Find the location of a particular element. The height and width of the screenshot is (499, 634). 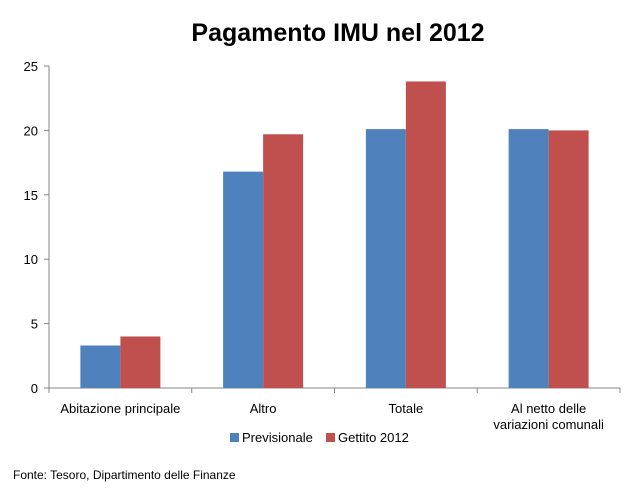

y-tick-label: 10 is located at coordinates (31, 259).